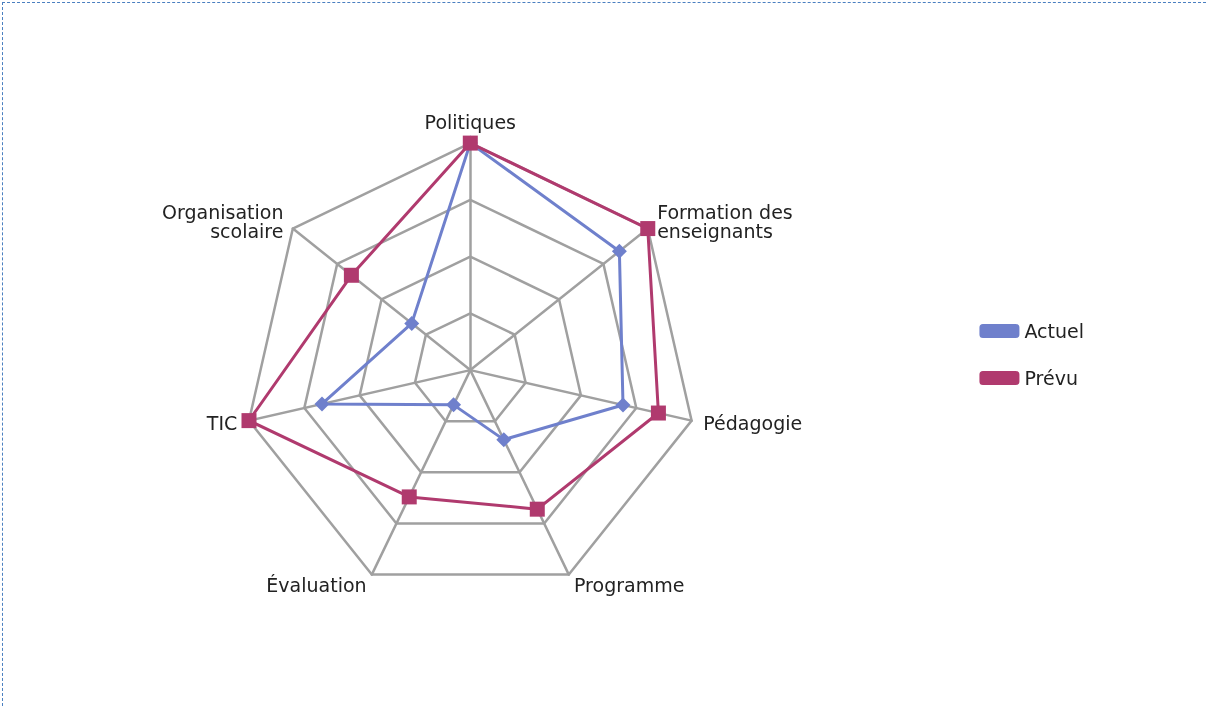 Image resolution: width=1209 pixels, height=709 pixels. I want to click on spoke-label: Pédagogie, so click(753, 423).